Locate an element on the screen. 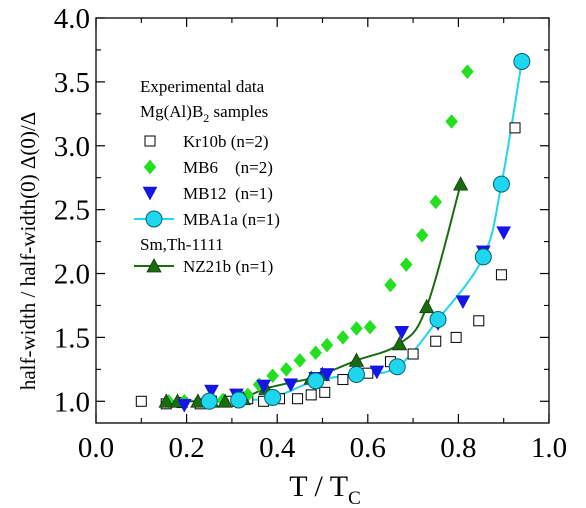  legend-label: MB12 (n=1) is located at coordinates (228, 193).